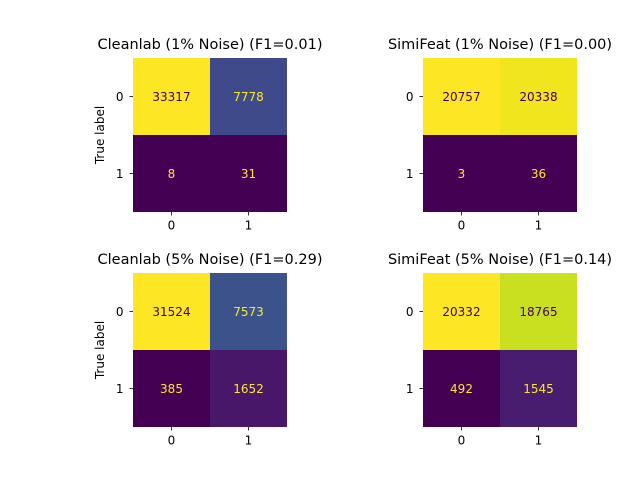 This screenshot has height=480, width=640. I want to click on cell-value-label: 385, so click(171, 389).